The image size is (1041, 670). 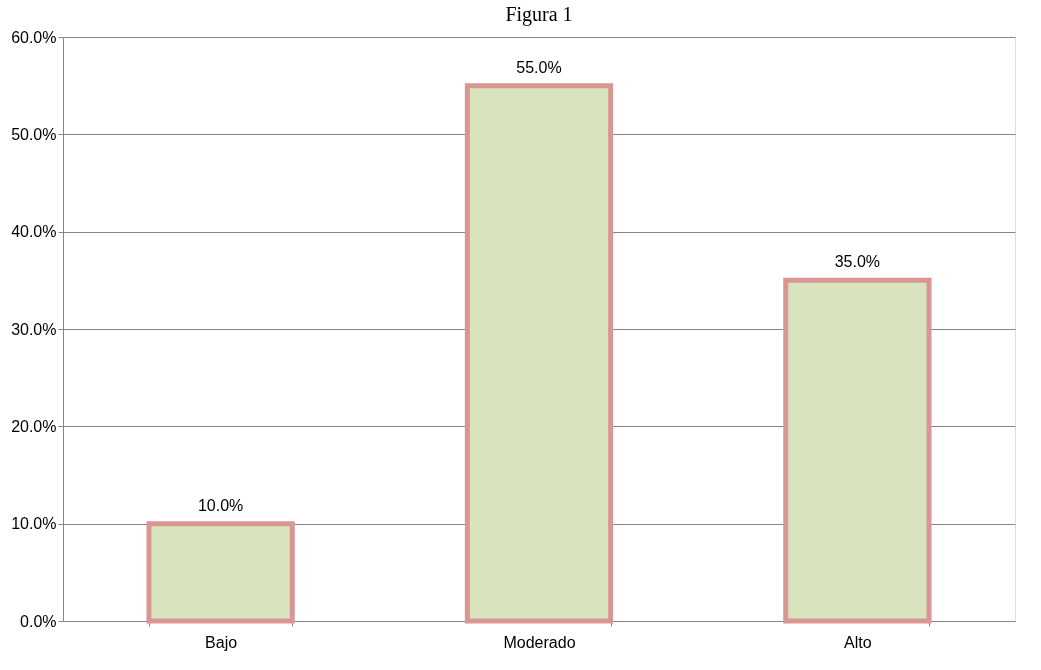 I want to click on data-label: 55.0%, so click(x=539, y=67).